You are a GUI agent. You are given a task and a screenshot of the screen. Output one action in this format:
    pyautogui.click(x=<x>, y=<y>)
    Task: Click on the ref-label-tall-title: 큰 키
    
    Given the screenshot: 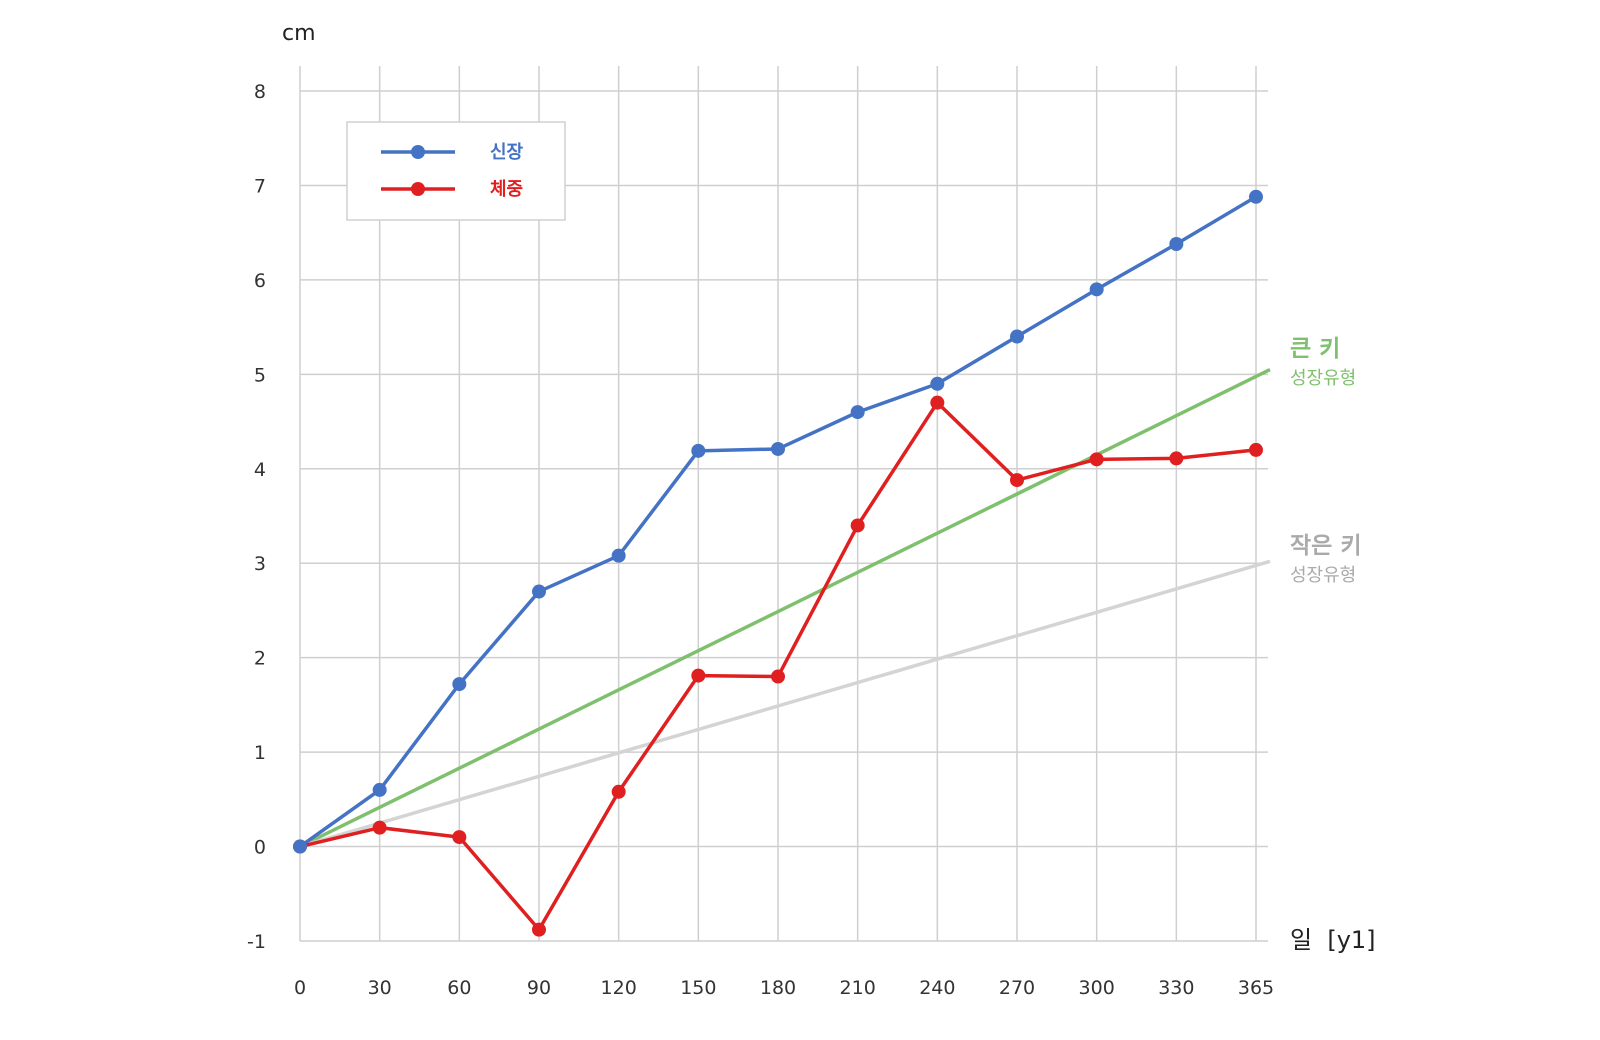 What is the action you would take?
    pyautogui.click(x=1315, y=349)
    